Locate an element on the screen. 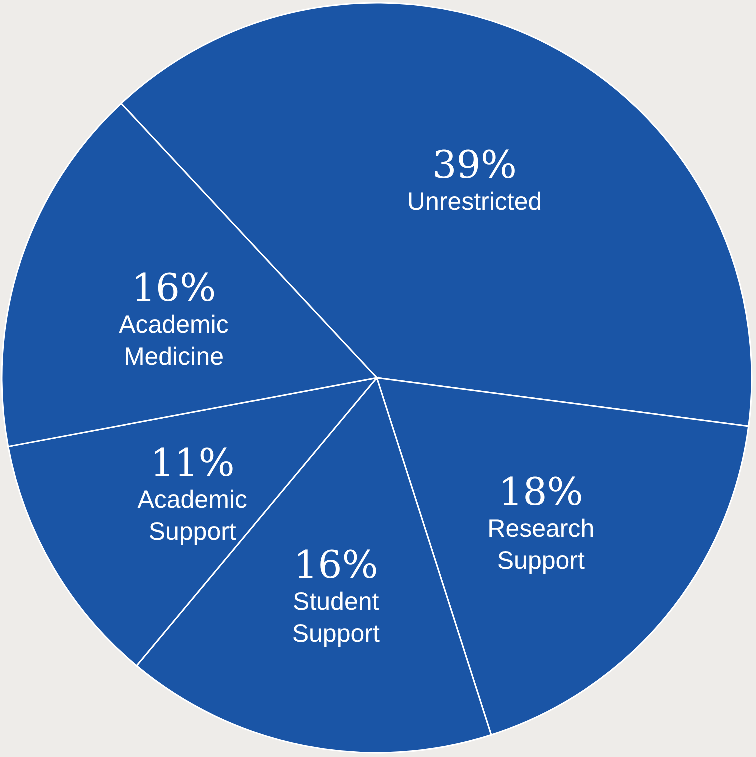 Image resolution: width=756 pixels, height=757 pixels. slice-label: Student Support is located at coordinates (336, 618).